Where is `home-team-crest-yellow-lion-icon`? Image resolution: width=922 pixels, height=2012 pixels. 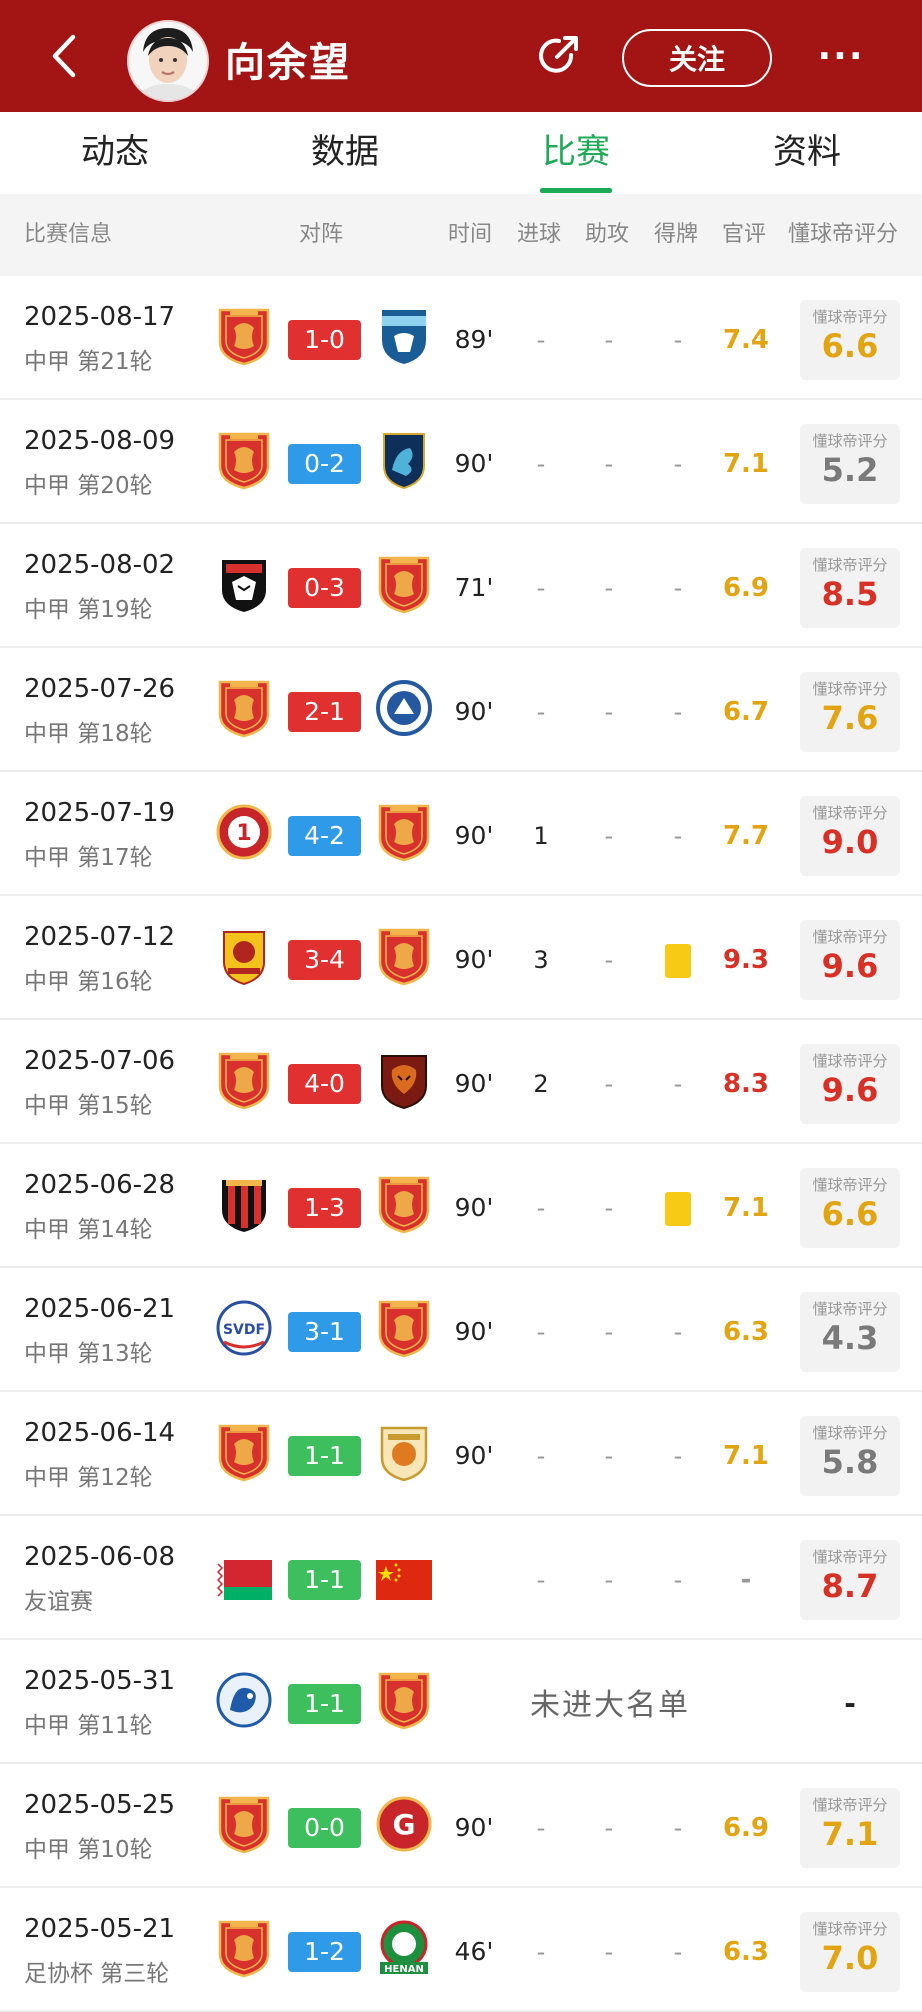 home-team-crest-yellow-lion-icon is located at coordinates (244, 956).